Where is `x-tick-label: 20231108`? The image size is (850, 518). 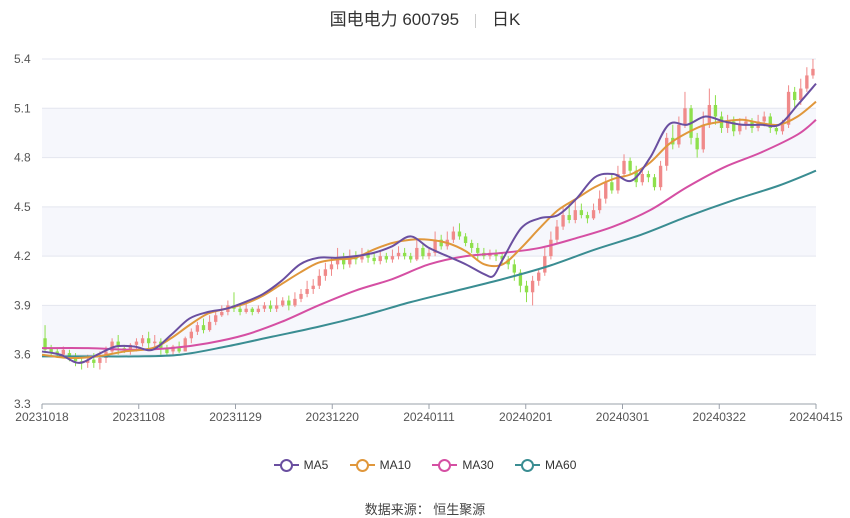
x-tick-label: 20231108 is located at coordinates (139, 417).